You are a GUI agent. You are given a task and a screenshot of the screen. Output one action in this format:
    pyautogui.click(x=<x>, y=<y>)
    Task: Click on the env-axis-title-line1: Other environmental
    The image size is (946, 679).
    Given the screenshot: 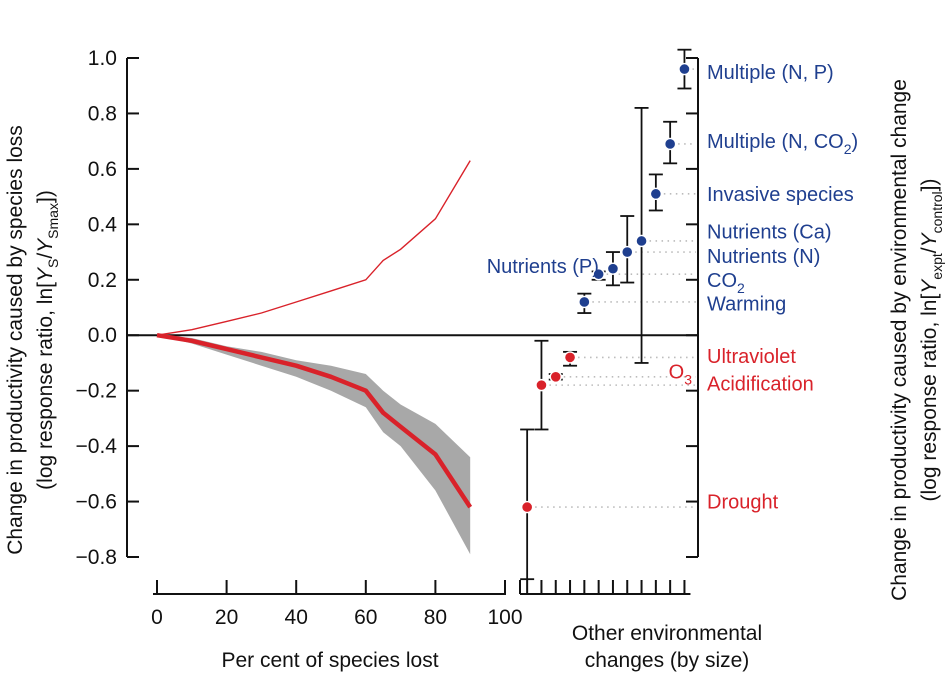 What is the action you would take?
    pyautogui.click(x=667, y=633)
    